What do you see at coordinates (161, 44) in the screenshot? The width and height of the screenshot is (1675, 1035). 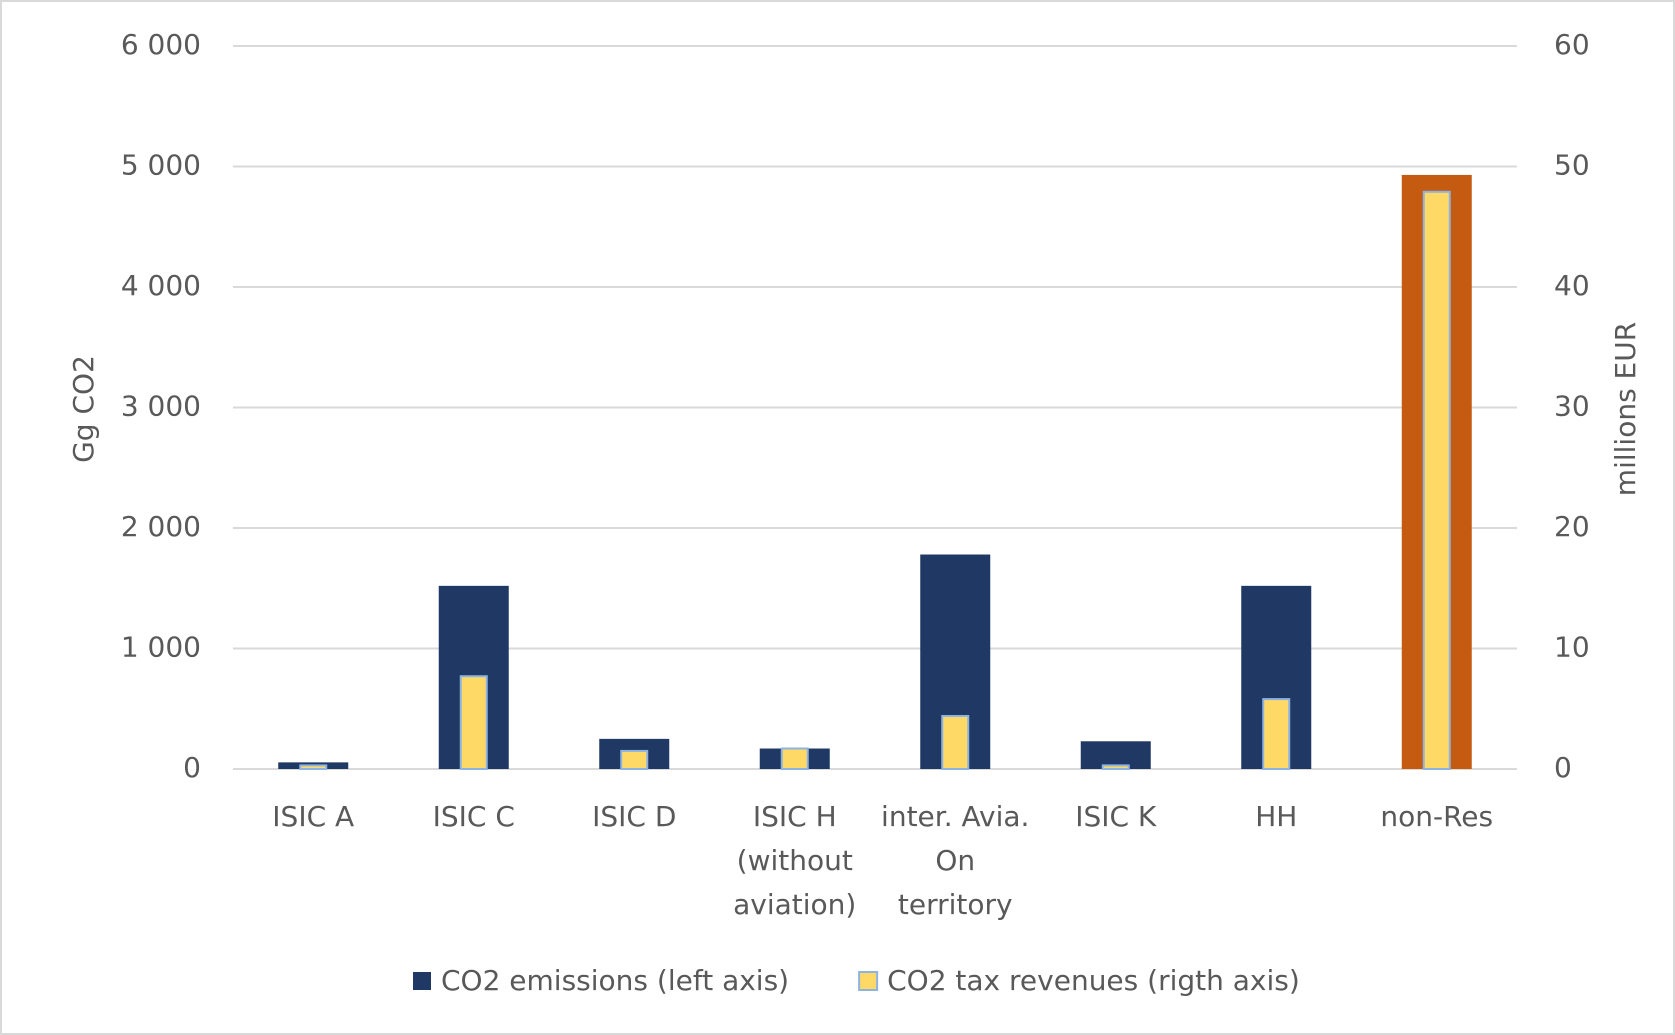 I see `y-tick-label: 6 000` at bounding box center [161, 44].